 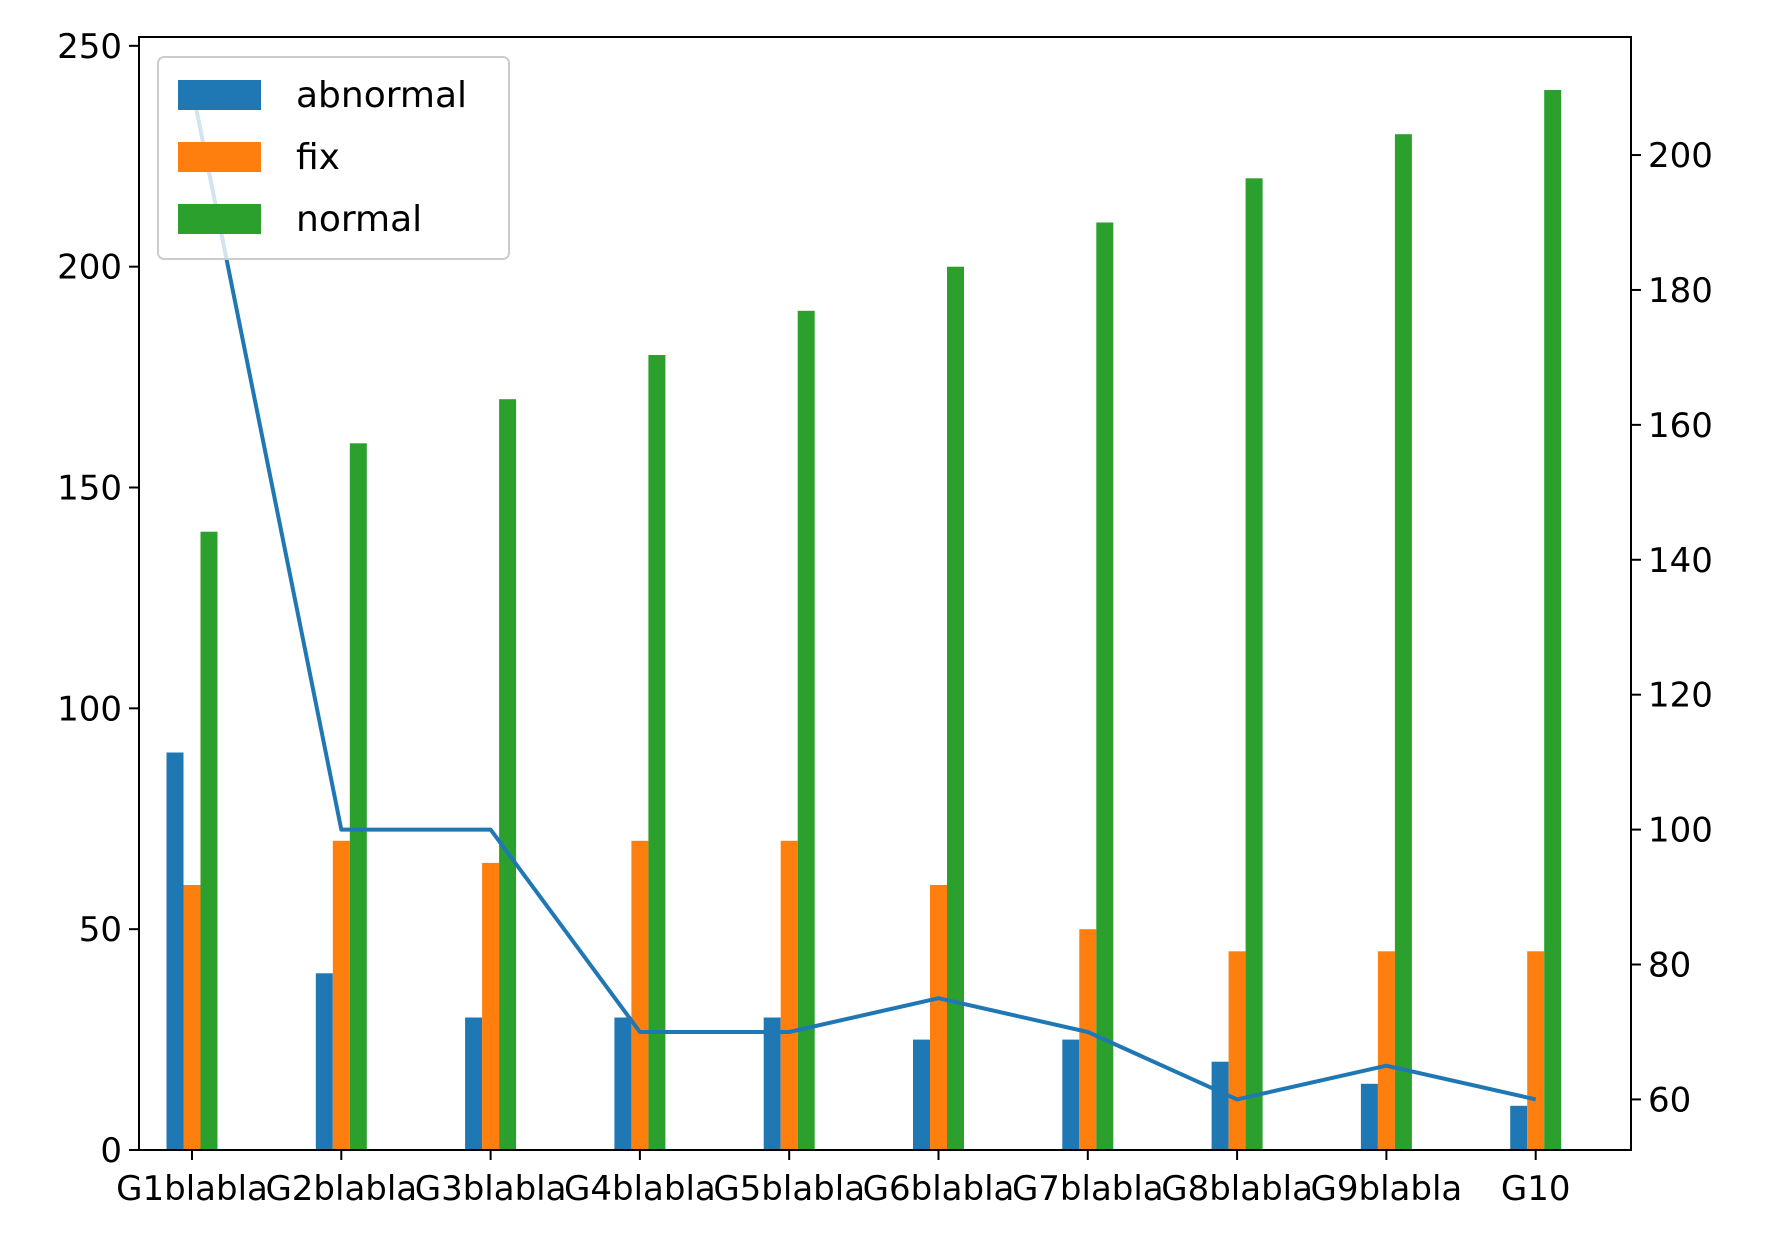 What do you see at coordinates (1237, 1189) in the screenshot?
I see `x-tick-label: G8blabla` at bounding box center [1237, 1189].